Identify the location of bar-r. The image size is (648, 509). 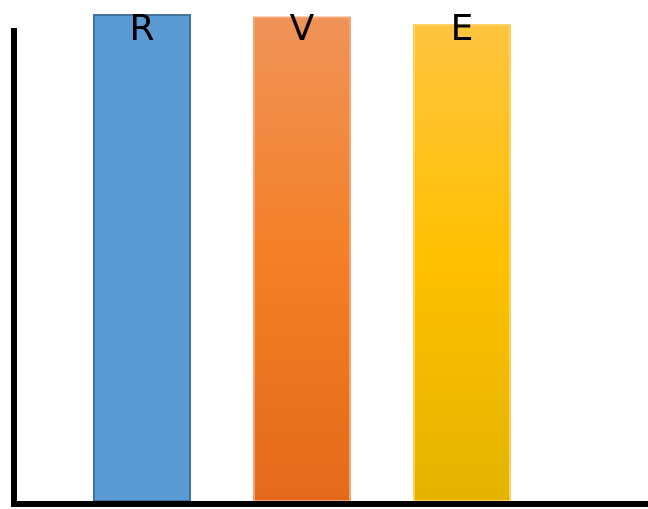
(142, 258).